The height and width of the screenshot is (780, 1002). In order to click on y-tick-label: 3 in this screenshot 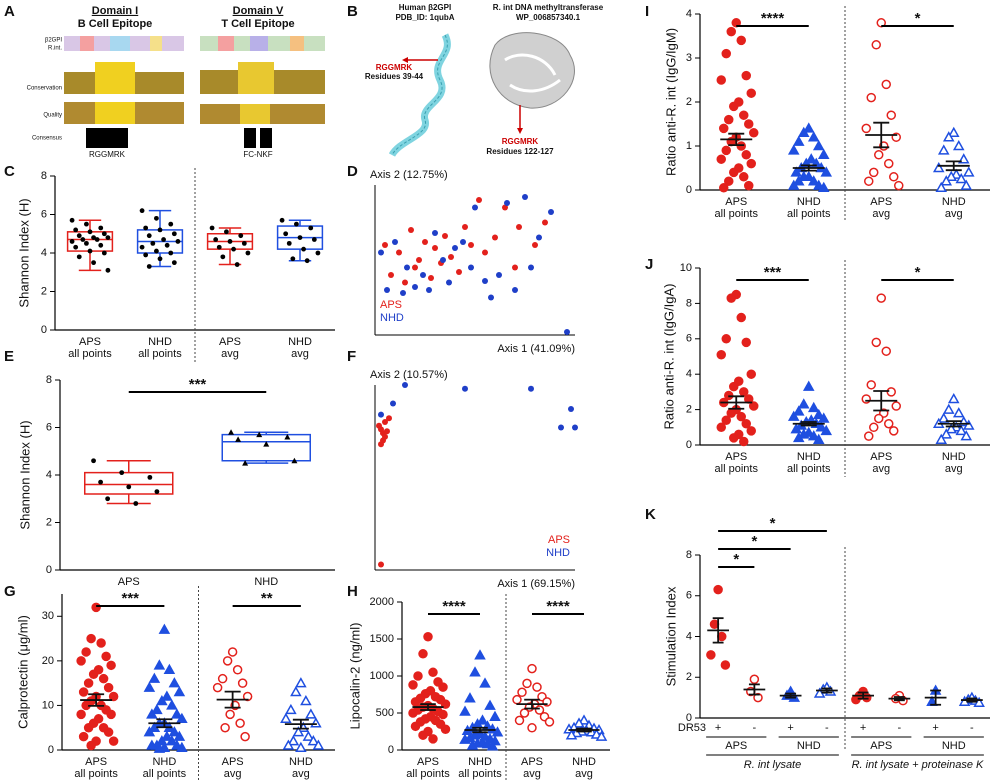, I will do `click(689, 58)`.